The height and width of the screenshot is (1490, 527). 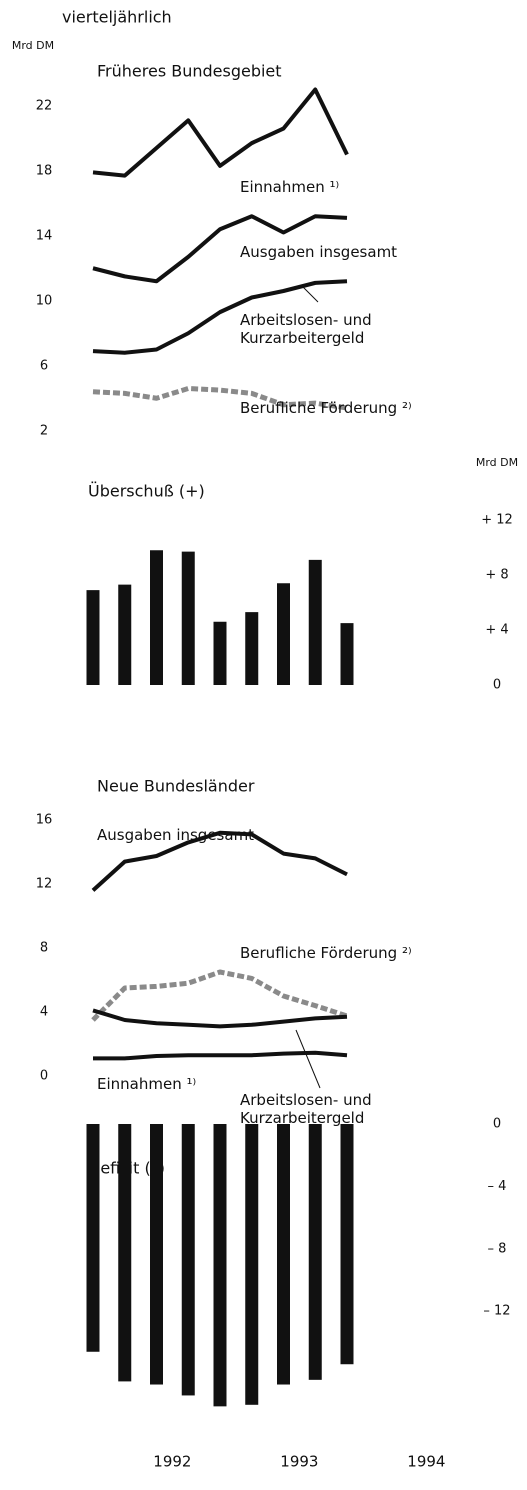 What do you see at coordinates (44, 170) in the screenshot?
I see `y-tick-label: 18` at bounding box center [44, 170].